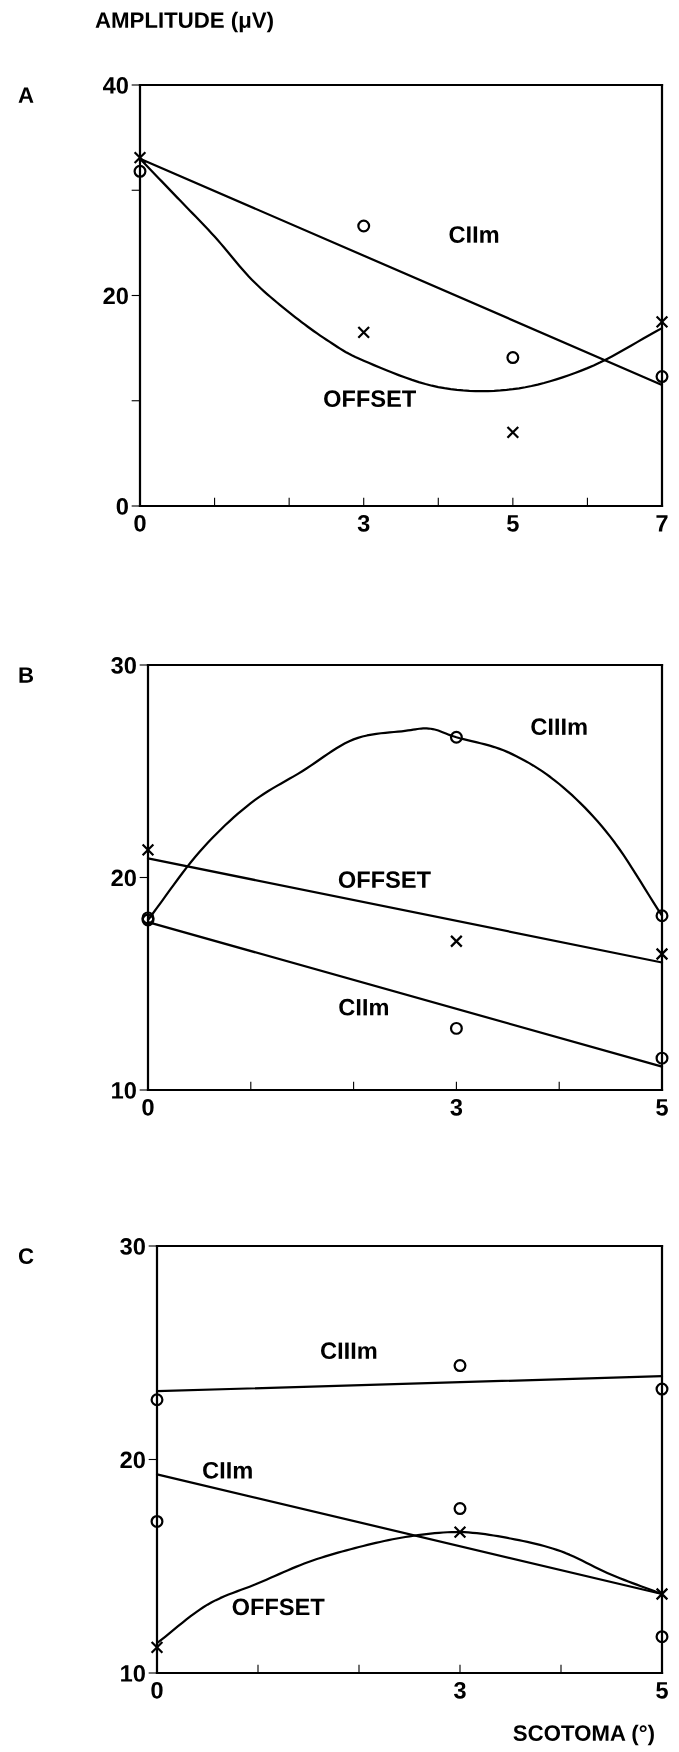 The height and width of the screenshot is (1752, 679). Describe the element at coordinates (662, 523) in the screenshot. I see `x-tick-label: 7` at that location.